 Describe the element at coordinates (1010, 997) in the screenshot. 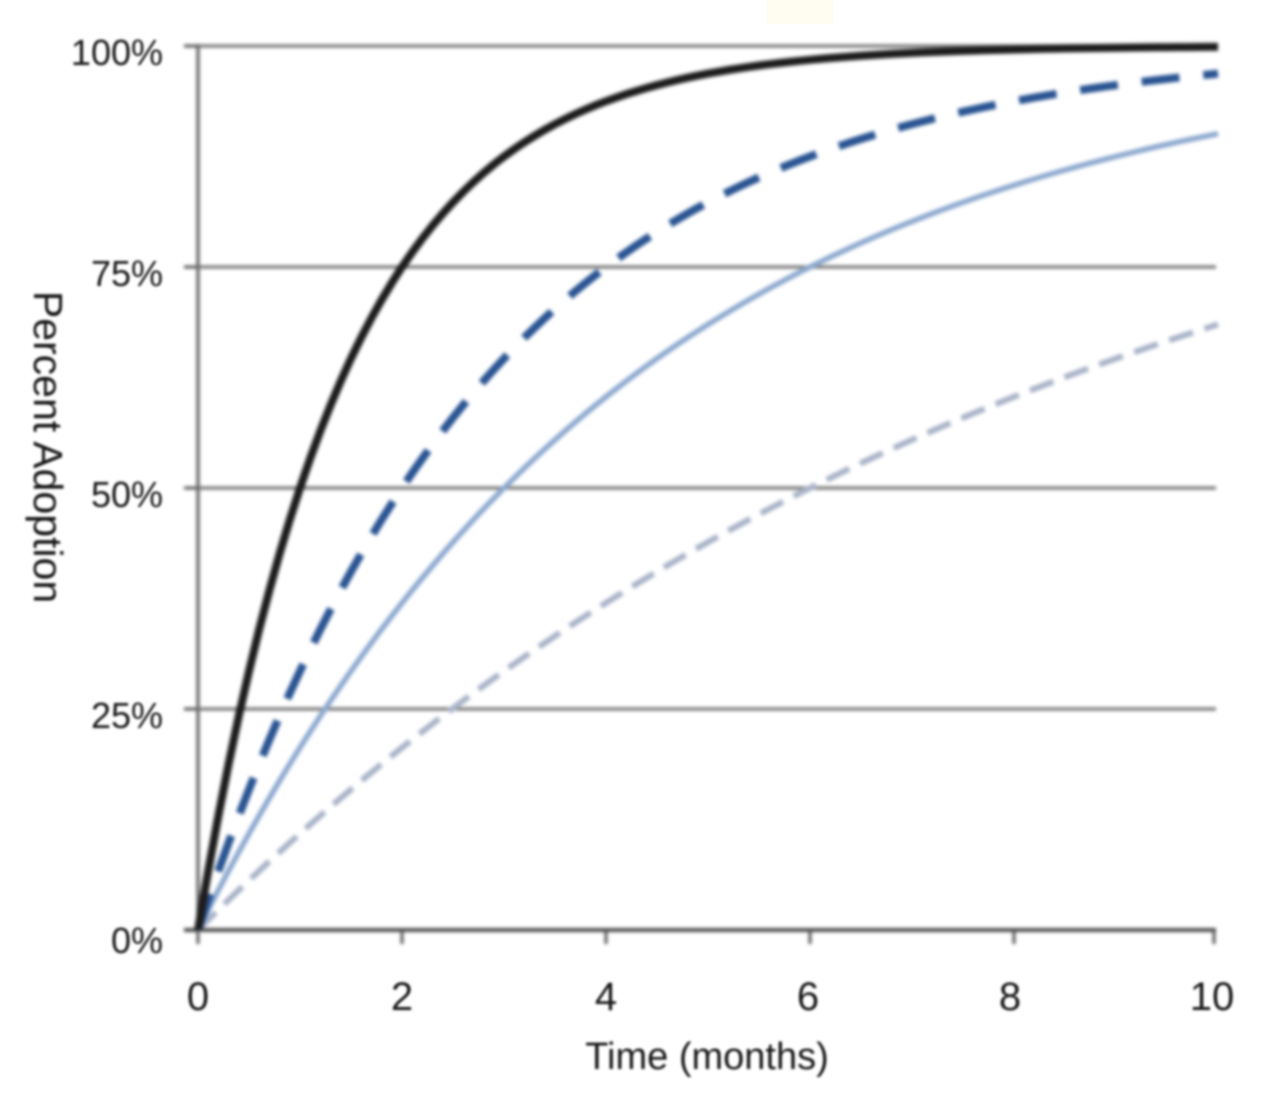

I see `svg-text: 8` at that location.